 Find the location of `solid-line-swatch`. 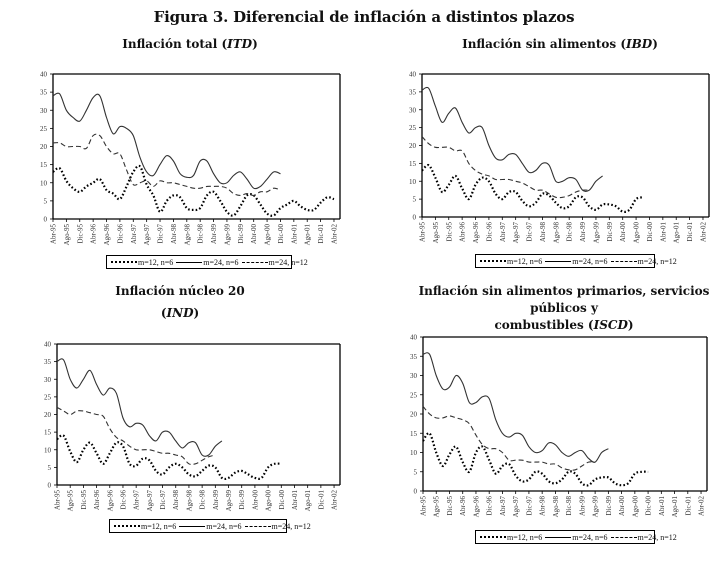

solid-line-swatch is located at coordinates (192, 526).